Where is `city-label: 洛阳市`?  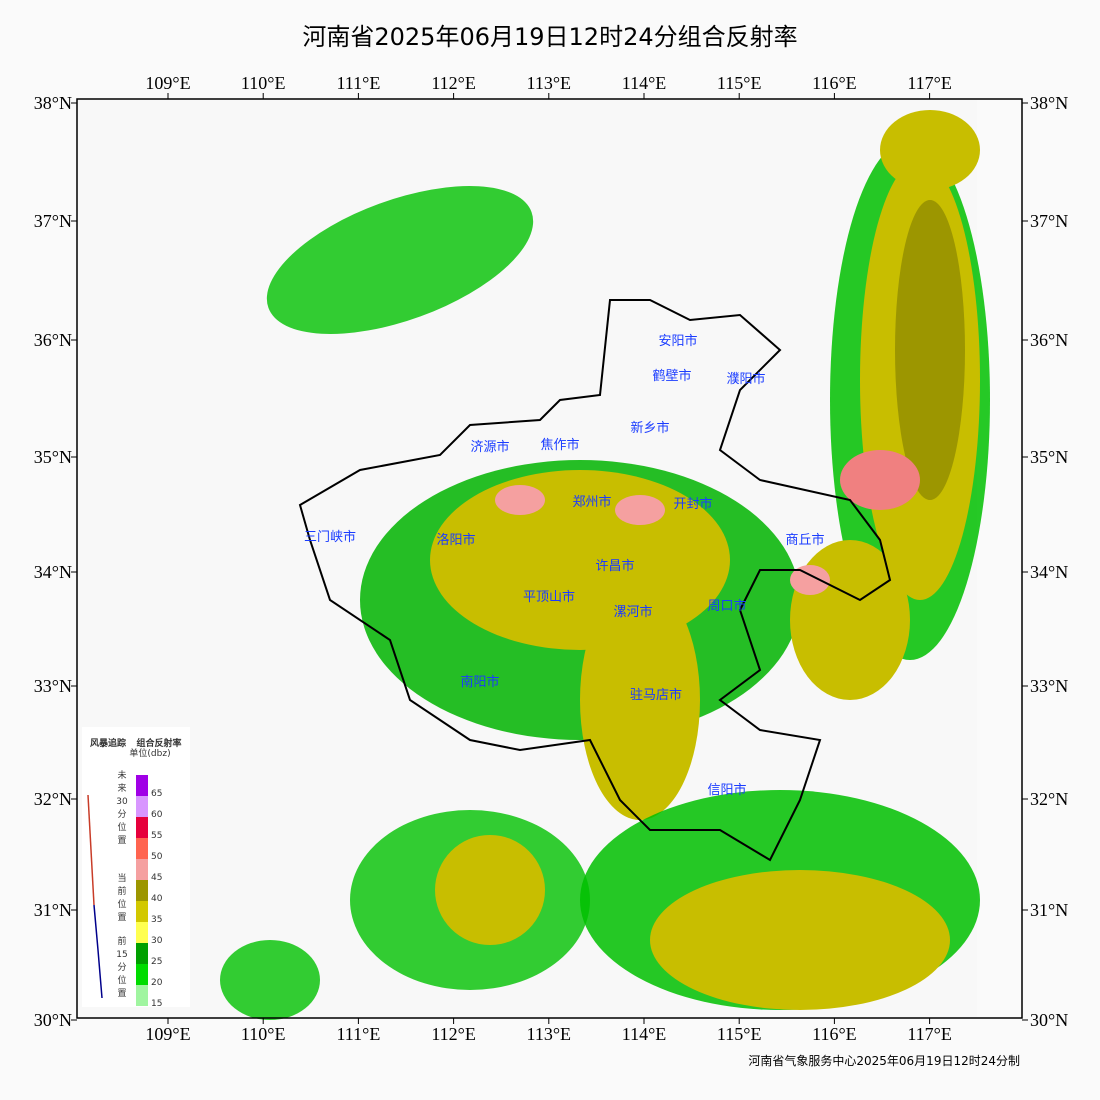
city-label: 洛阳市 is located at coordinates (455, 540).